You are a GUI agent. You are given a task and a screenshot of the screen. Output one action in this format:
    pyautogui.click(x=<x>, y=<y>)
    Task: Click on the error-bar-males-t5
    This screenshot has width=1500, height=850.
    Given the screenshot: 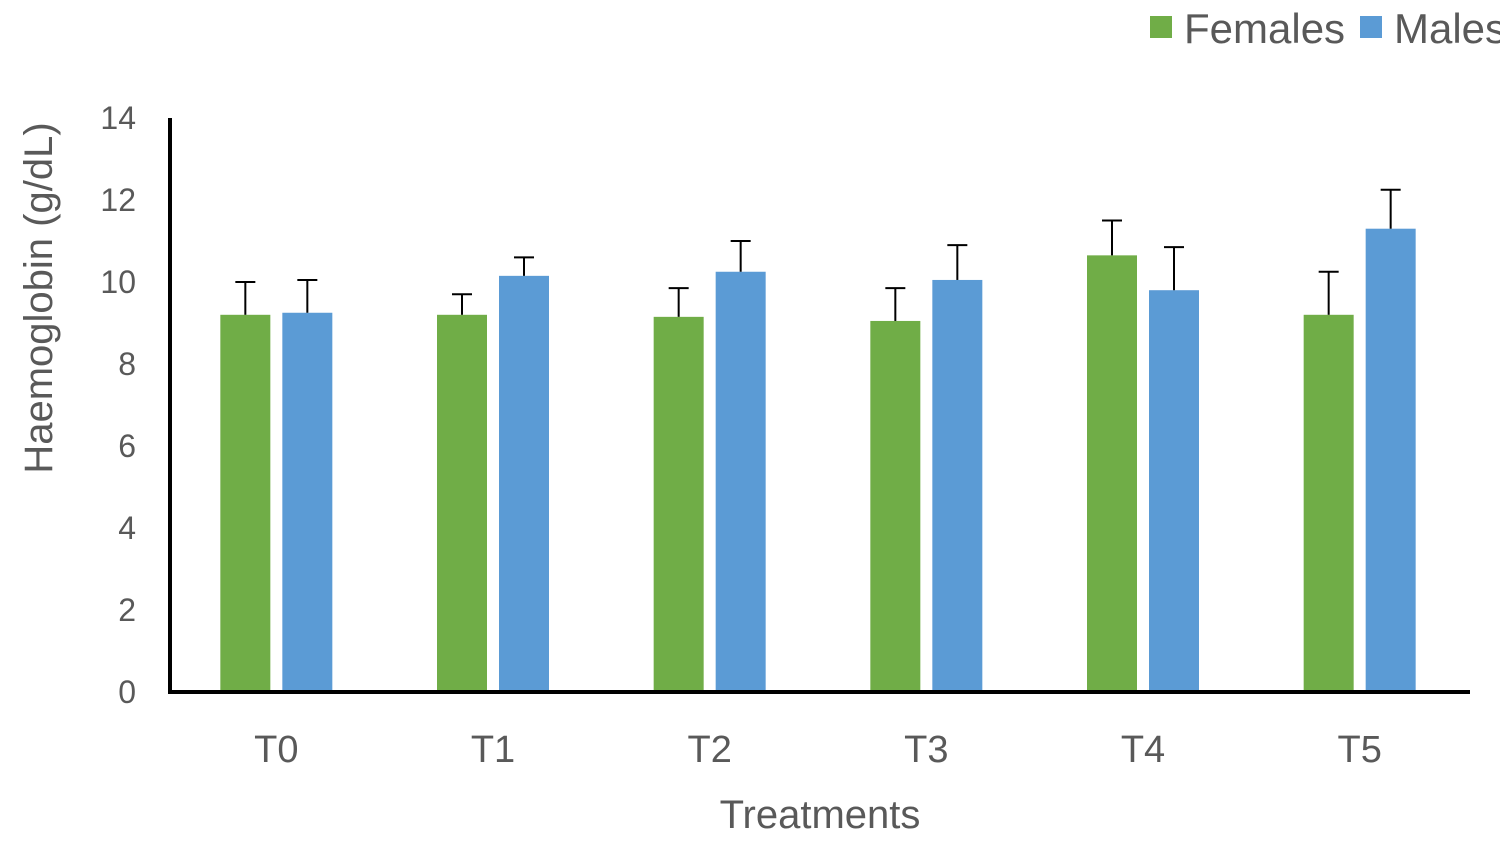 What is the action you would take?
    pyautogui.click(x=1390, y=208)
    